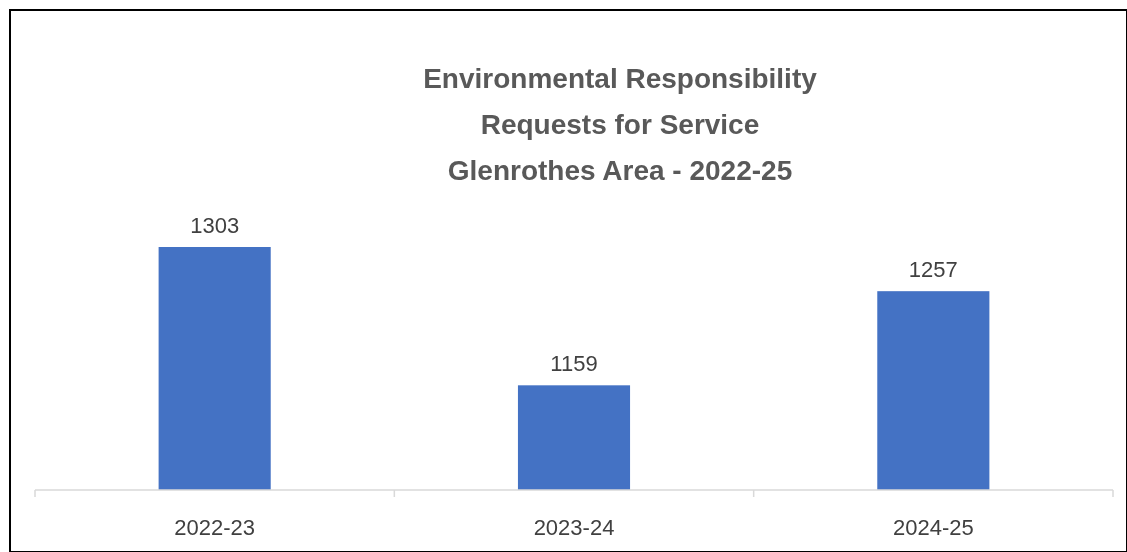 The image size is (1127, 552). What do you see at coordinates (620, 124) in the screenshot?
I see `chart-title: Environmental Responsibility Requests for Service Glenrothes Area - 2022-25` at bounding box center [620, 124].